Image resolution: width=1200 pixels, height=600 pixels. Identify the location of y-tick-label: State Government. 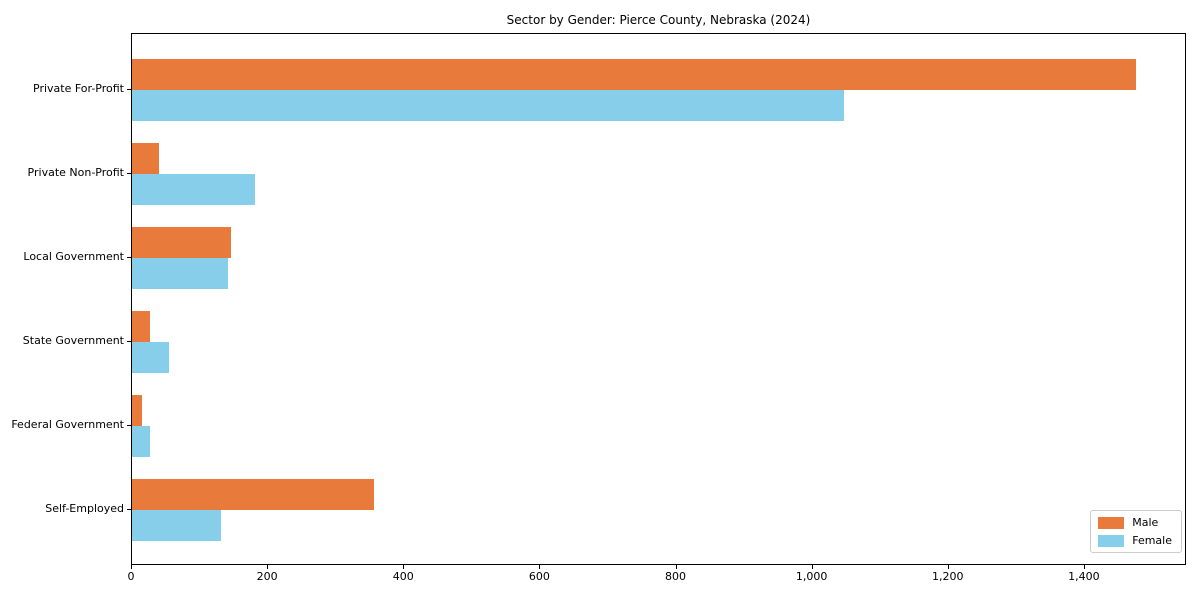
(73, 340).